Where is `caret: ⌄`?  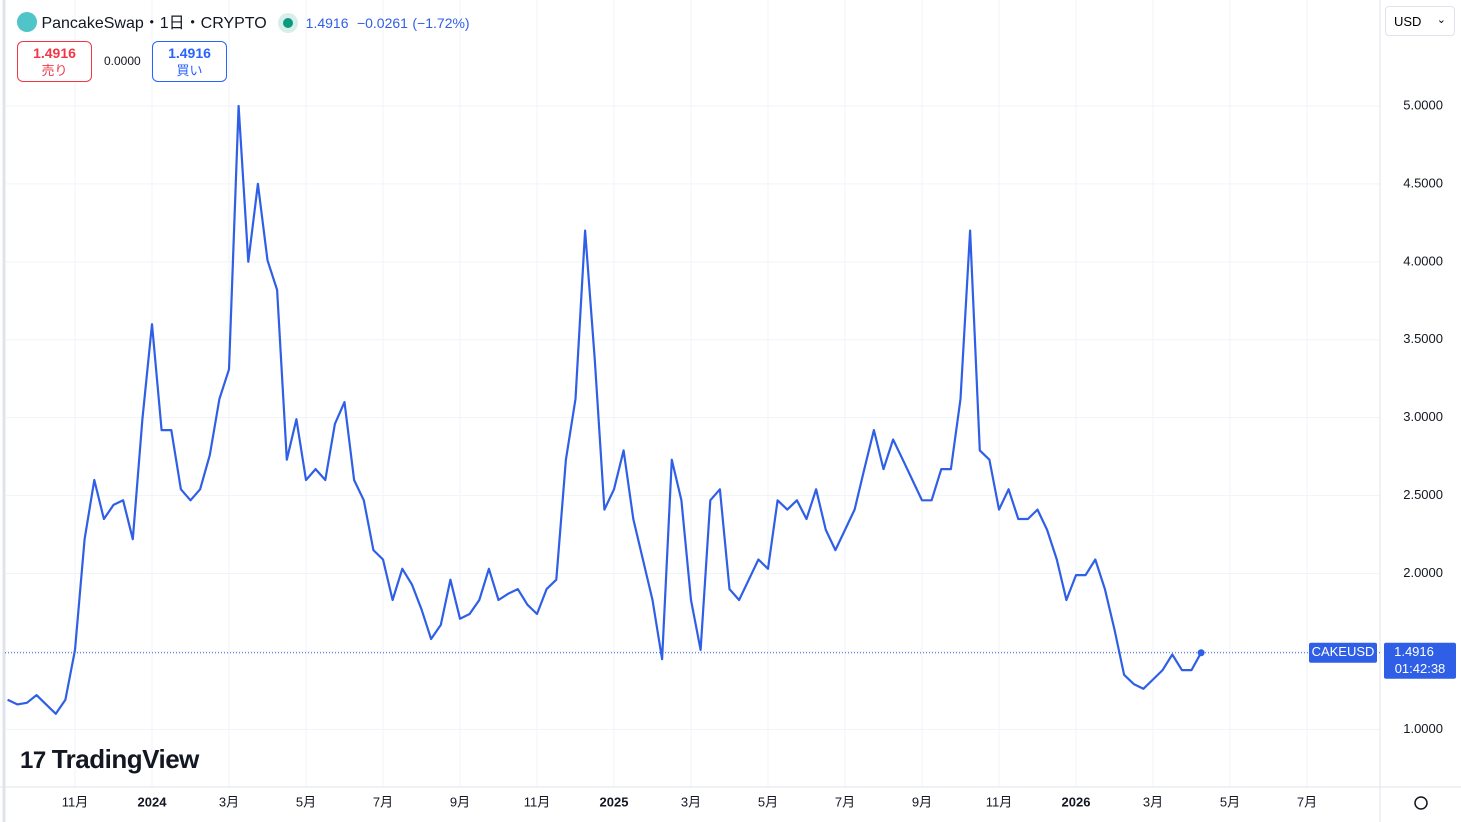 caret: ⌄ is located at coordinates (1441, 20).